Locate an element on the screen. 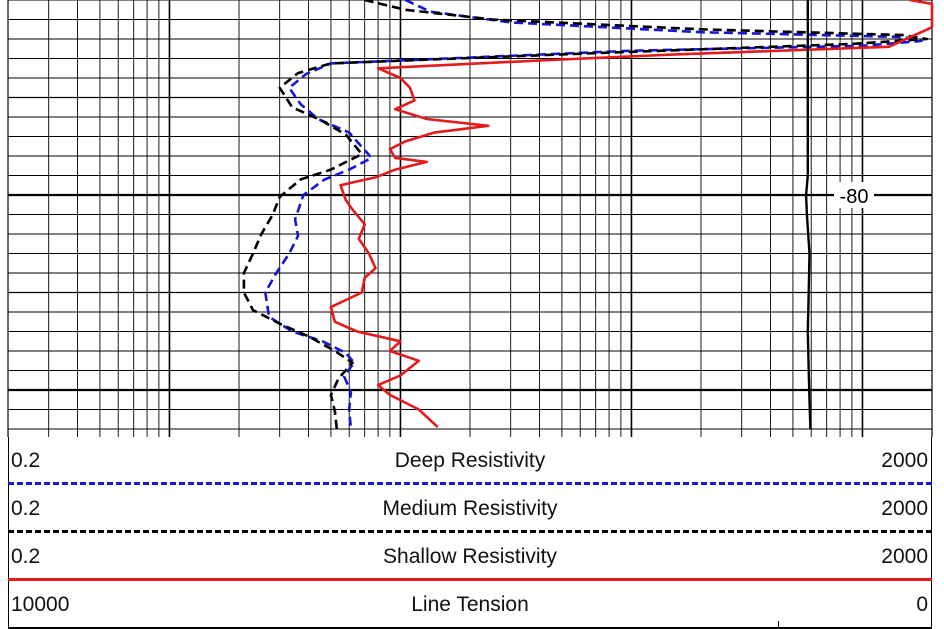 The image size is (944, 629). tension-label: Line Tension is located at coordinates (470, 604).